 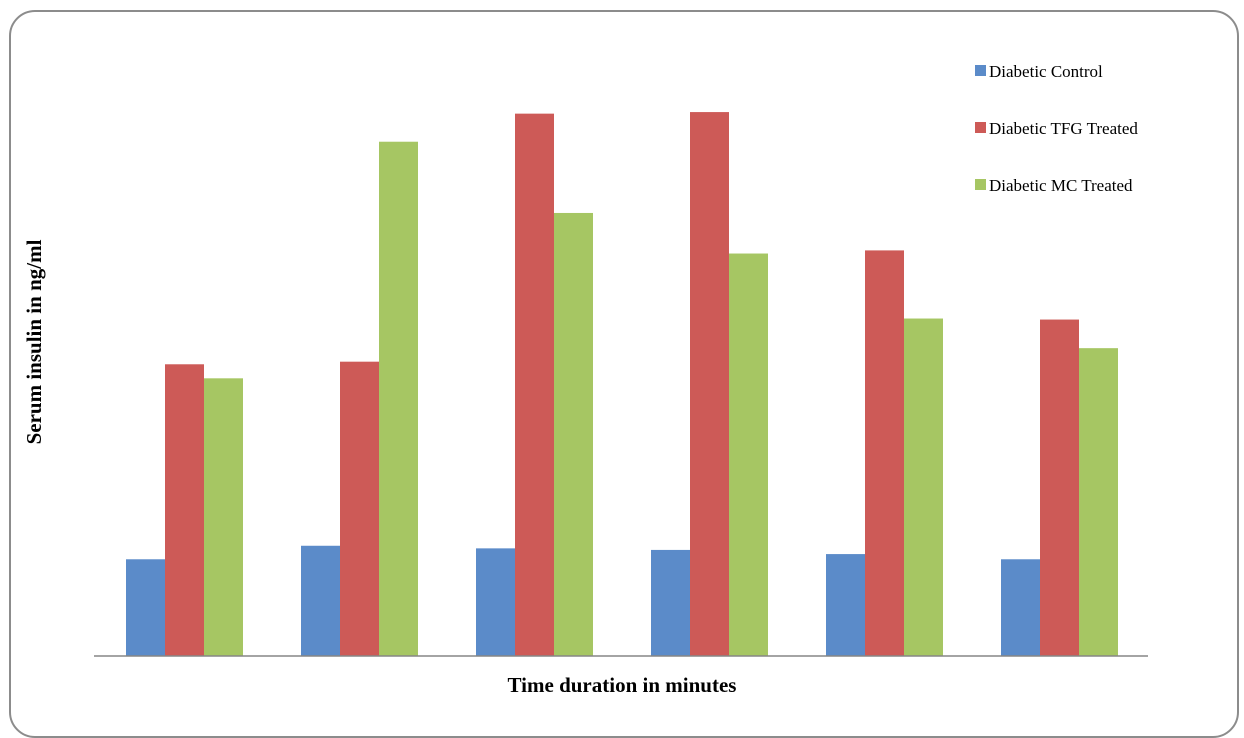 I want to click on bar-series2-group4, so click(x=709, y=384).